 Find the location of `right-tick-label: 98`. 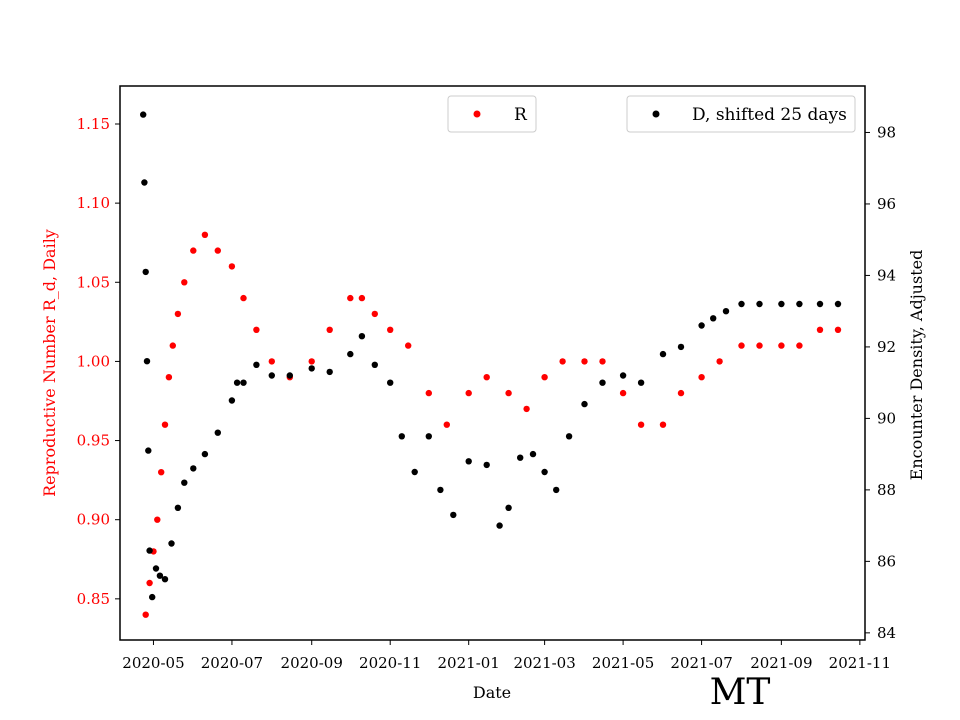

right-tick-label: 98 is located at coordinates (886, 132).